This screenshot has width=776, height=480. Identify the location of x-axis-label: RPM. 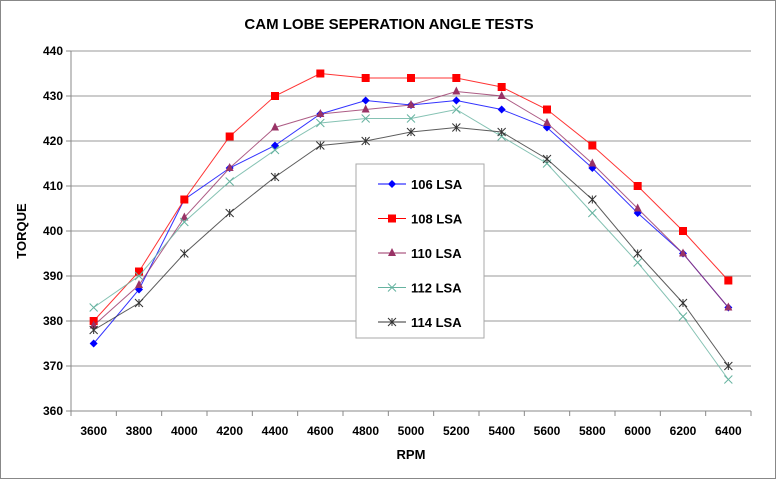
(411, 454).